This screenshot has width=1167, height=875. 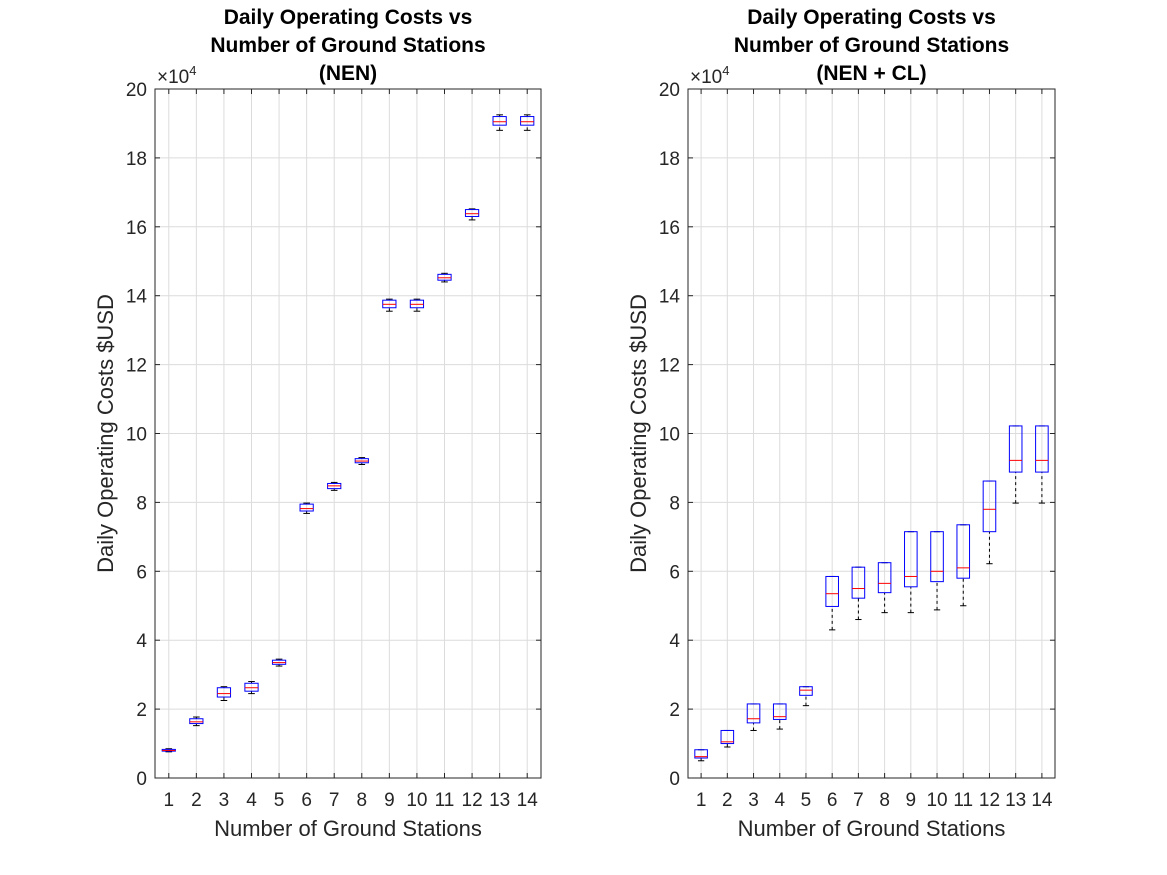 I want to click on x-tick-label: 8, so click(x=361, y=800).